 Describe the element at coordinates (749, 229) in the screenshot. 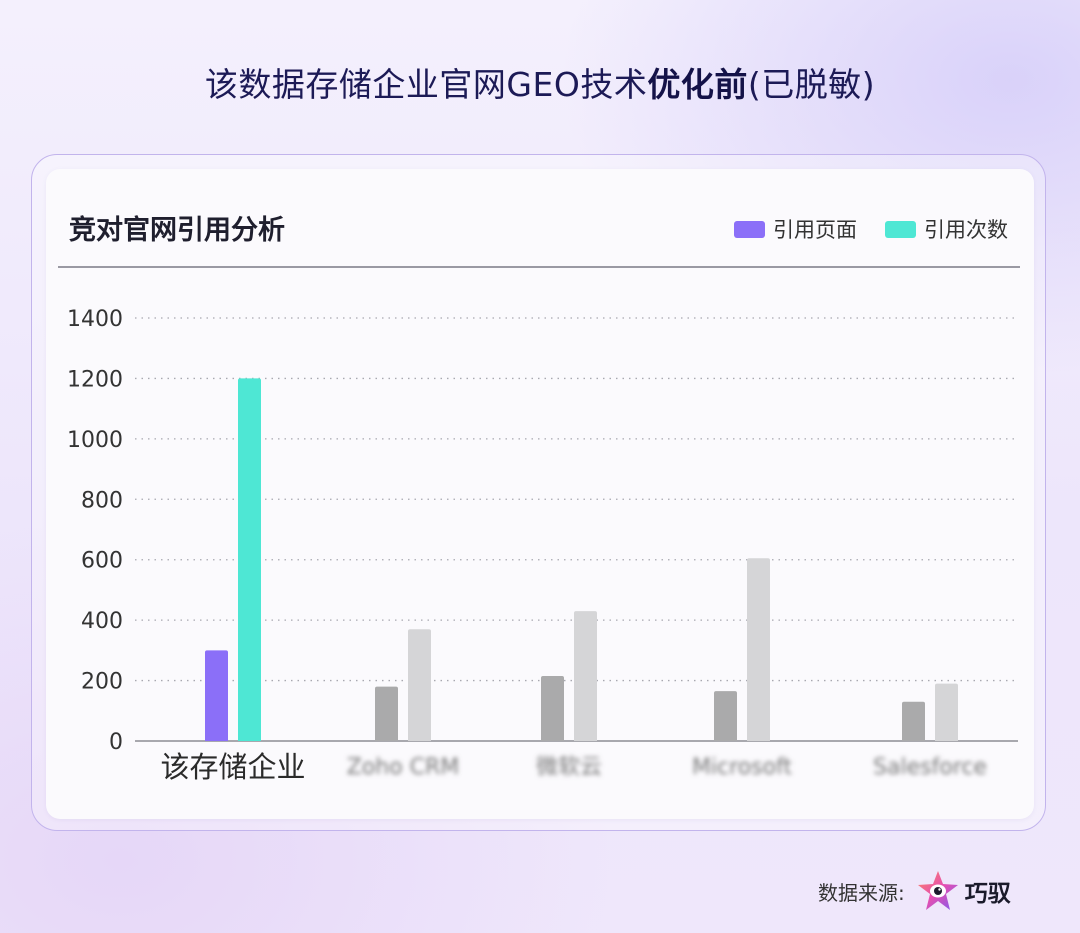

I see `legend-swatch-pages` at that location.